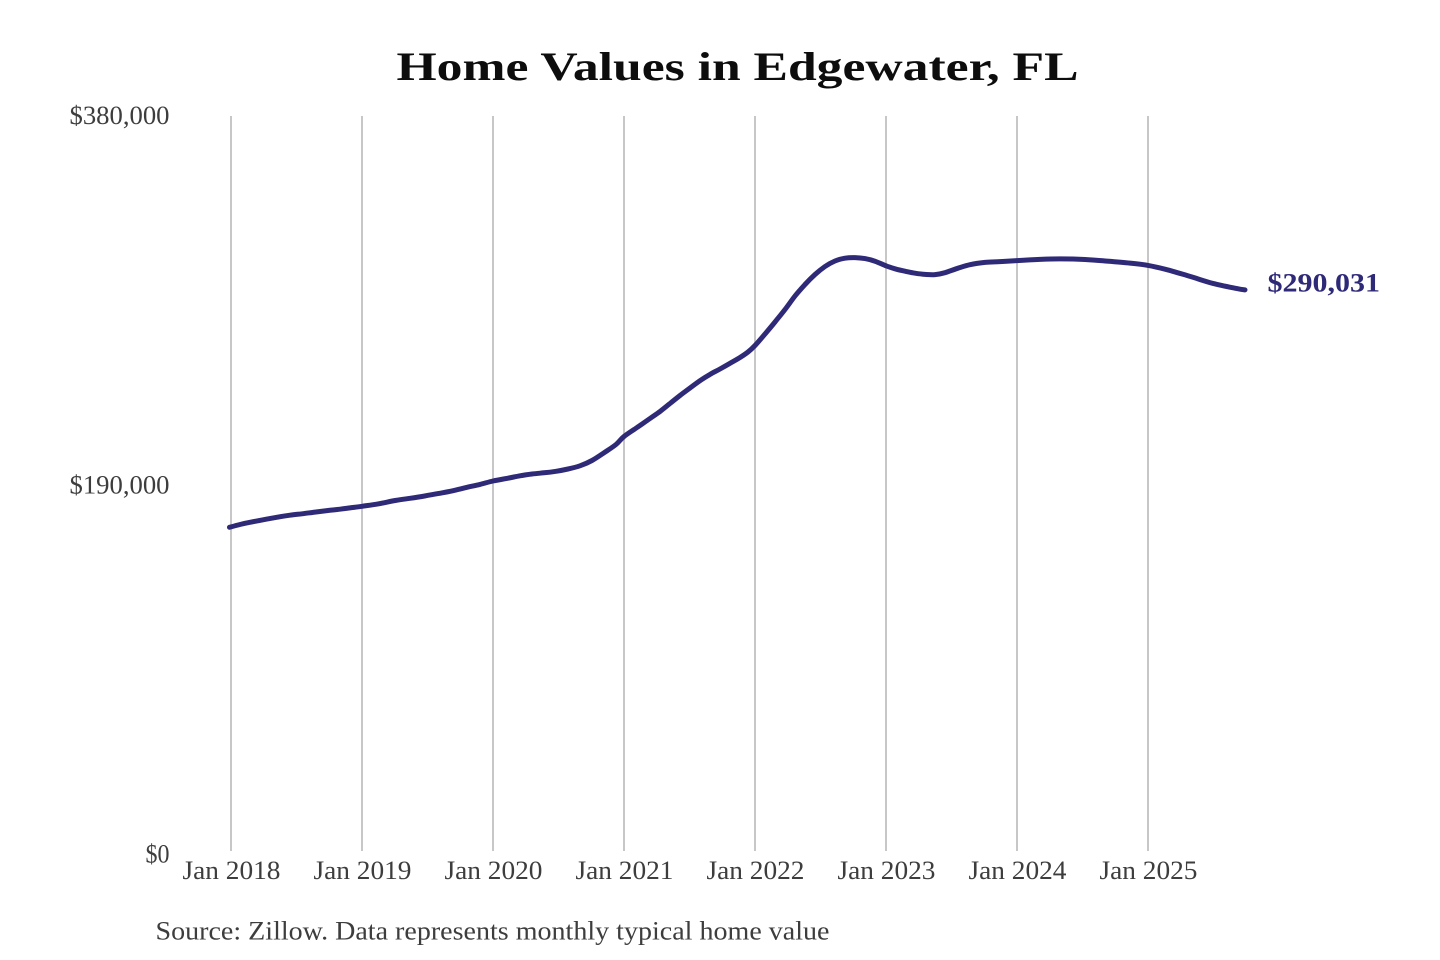  Describe the element at coordinates (738, 66) in the screenshot. I see `svg-text: Home Values in Edgewater, FL` at that location.